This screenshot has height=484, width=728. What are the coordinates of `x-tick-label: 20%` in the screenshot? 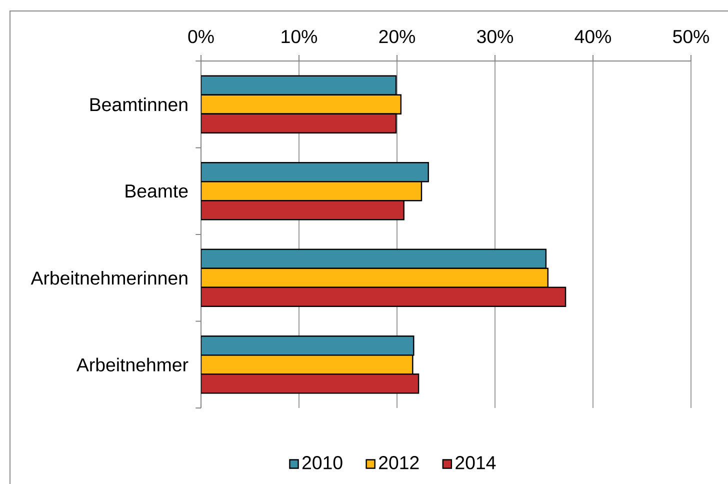 It's located at (397, 37).